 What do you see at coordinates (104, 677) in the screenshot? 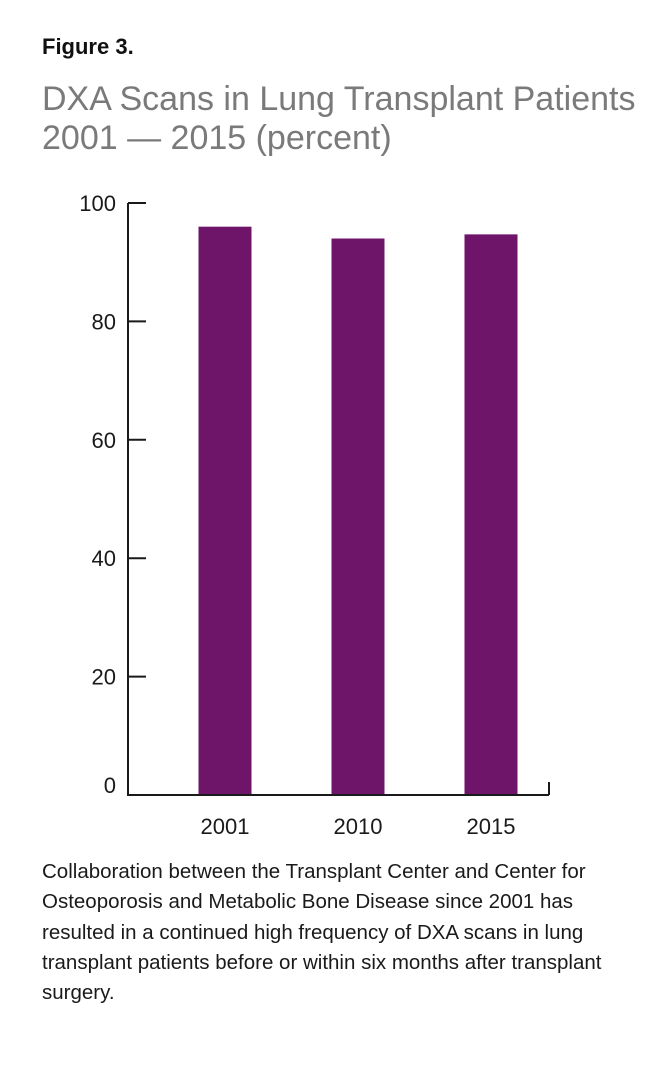
I see `y-tick-label: 20` at bounding box center [104, 677].